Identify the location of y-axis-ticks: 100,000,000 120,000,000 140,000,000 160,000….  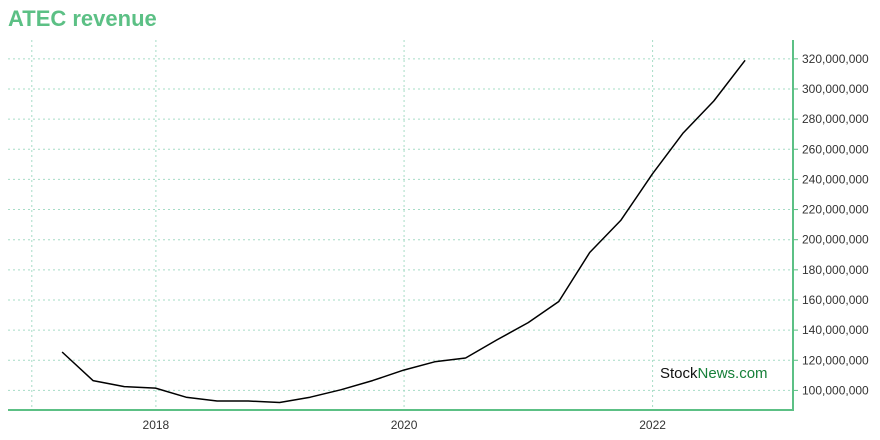
(831, 224).